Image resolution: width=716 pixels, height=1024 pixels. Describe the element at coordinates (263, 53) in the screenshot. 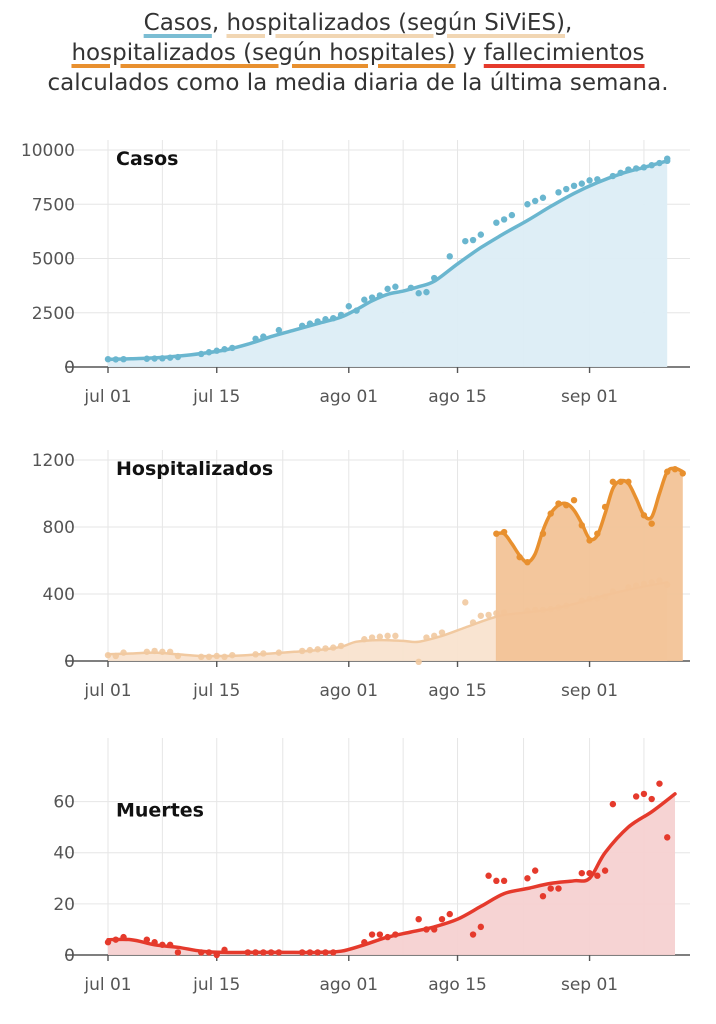

I see `legend-hosp-hospitales: hospitalizados (según hospitales)` at that location.